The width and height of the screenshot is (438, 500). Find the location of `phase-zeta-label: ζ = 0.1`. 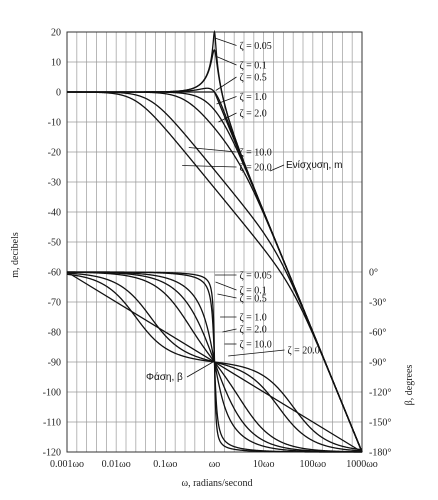

phase-zeta-label: ζ = 0.1 is located at coordinates (253, 291).